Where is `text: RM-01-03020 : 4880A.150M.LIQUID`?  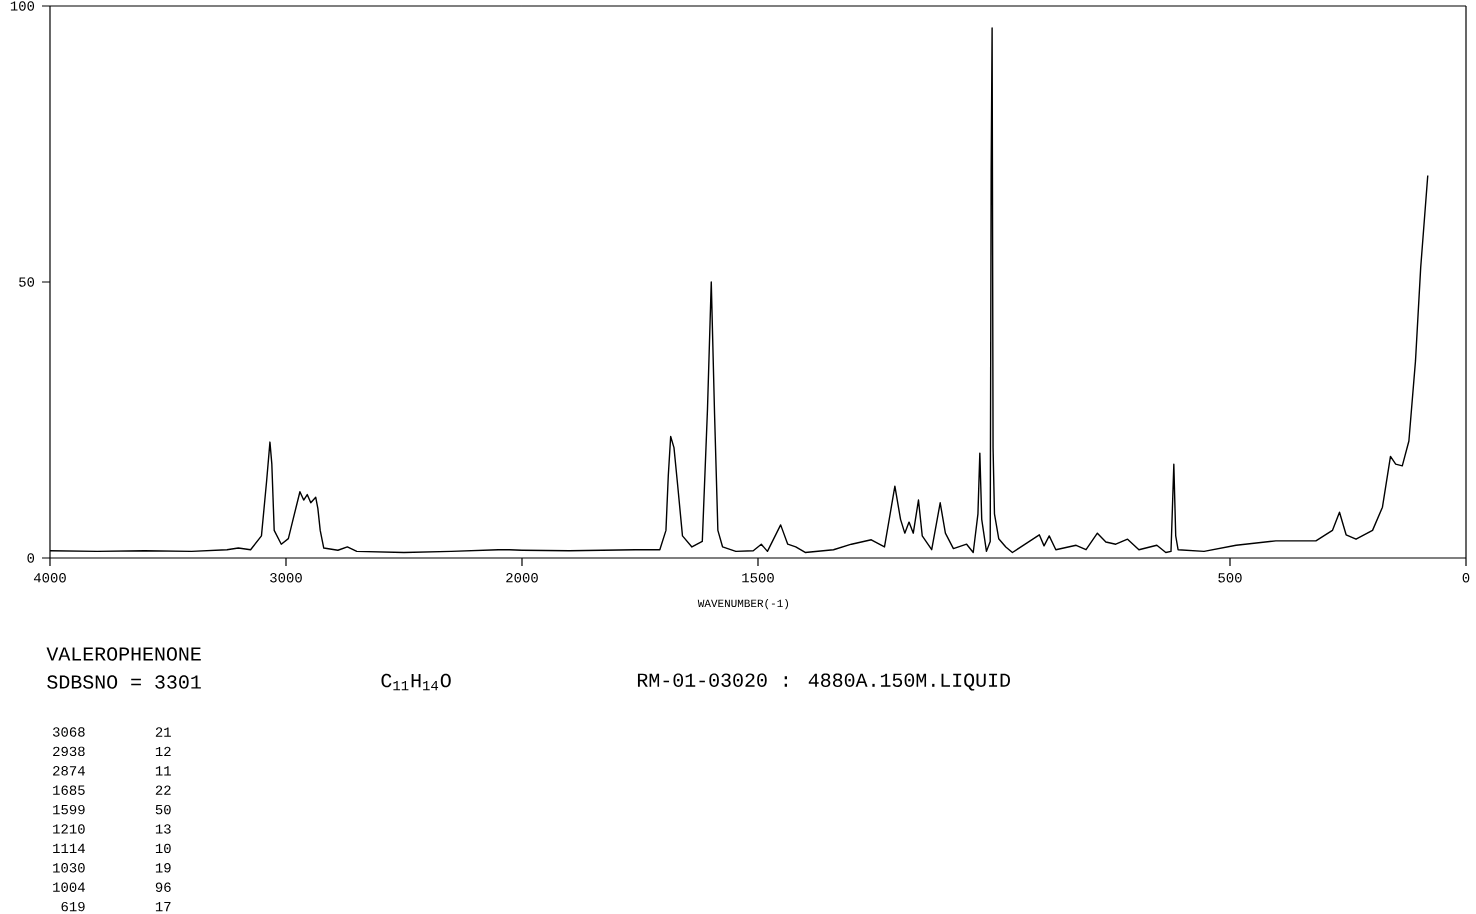
text: RM-01-03020 : 4880A.150M.LIQUID is located at coordinates (823, 682).